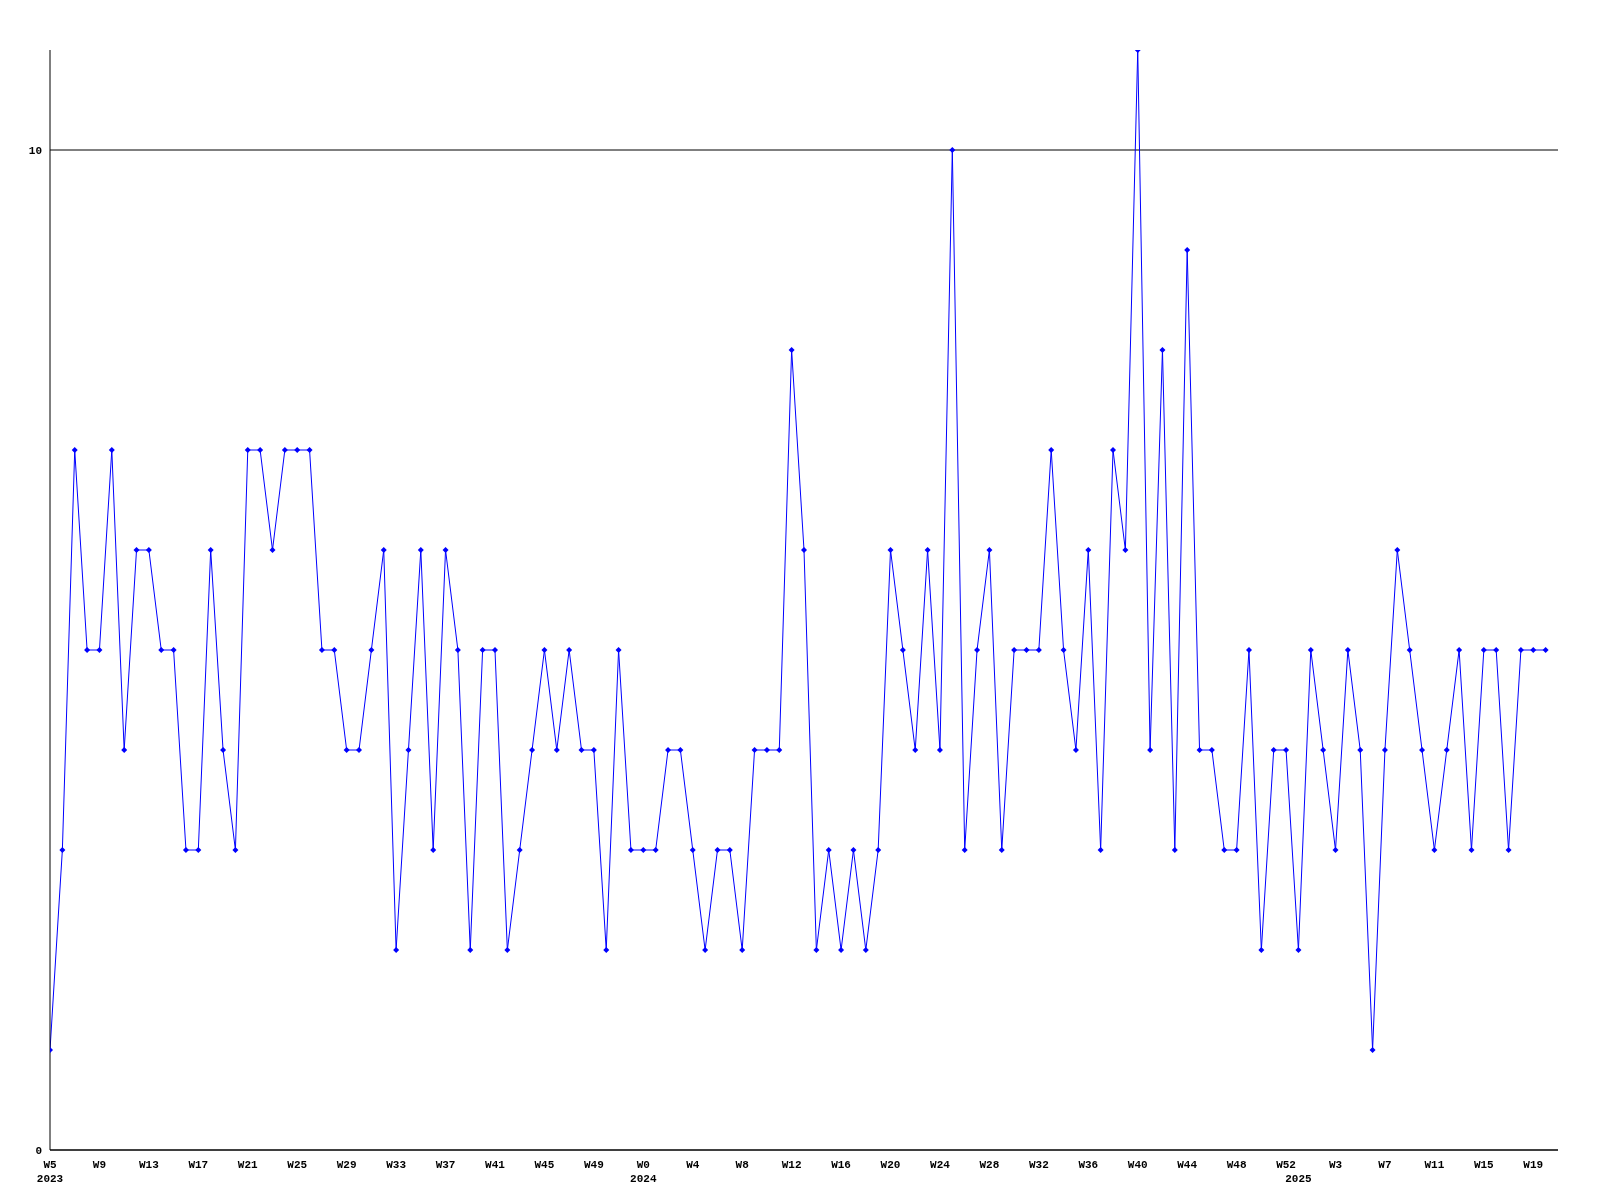  I want to click on x-tick-label: W25, so click(297, 1165).